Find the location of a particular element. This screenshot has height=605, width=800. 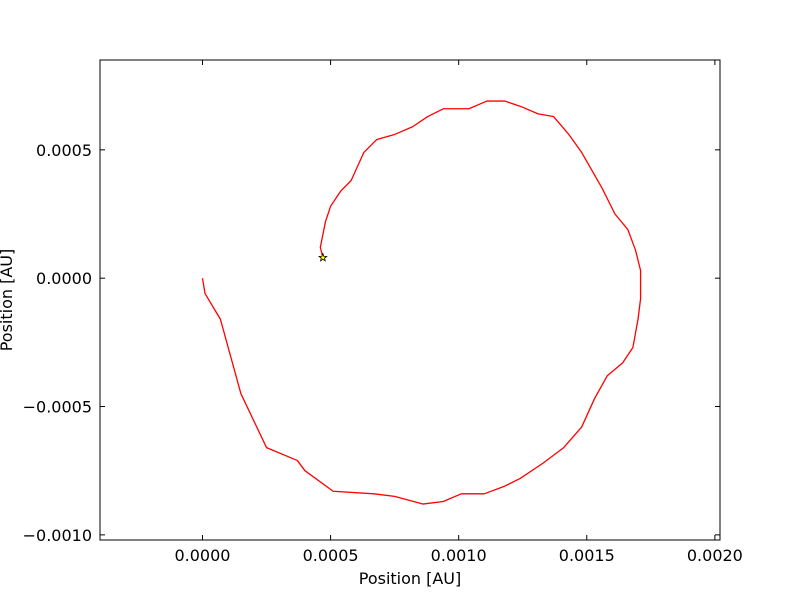

x-tick-label: 0.0005 is located at coordinates (331, 555).